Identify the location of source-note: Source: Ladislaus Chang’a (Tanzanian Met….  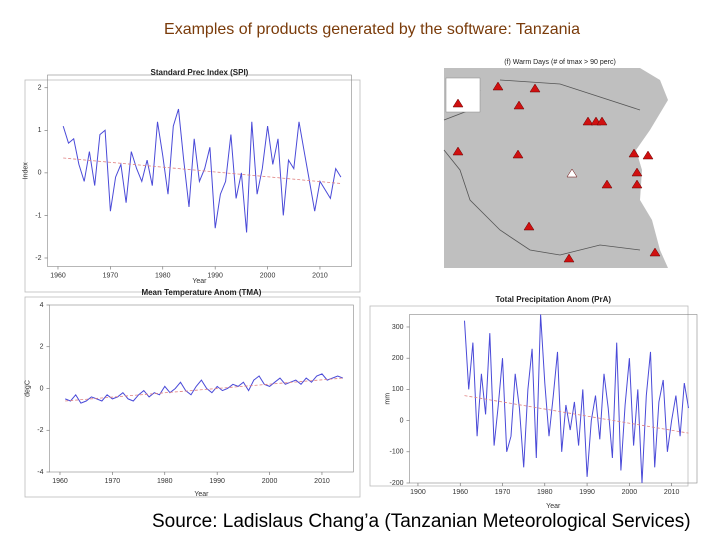
(421, 521).